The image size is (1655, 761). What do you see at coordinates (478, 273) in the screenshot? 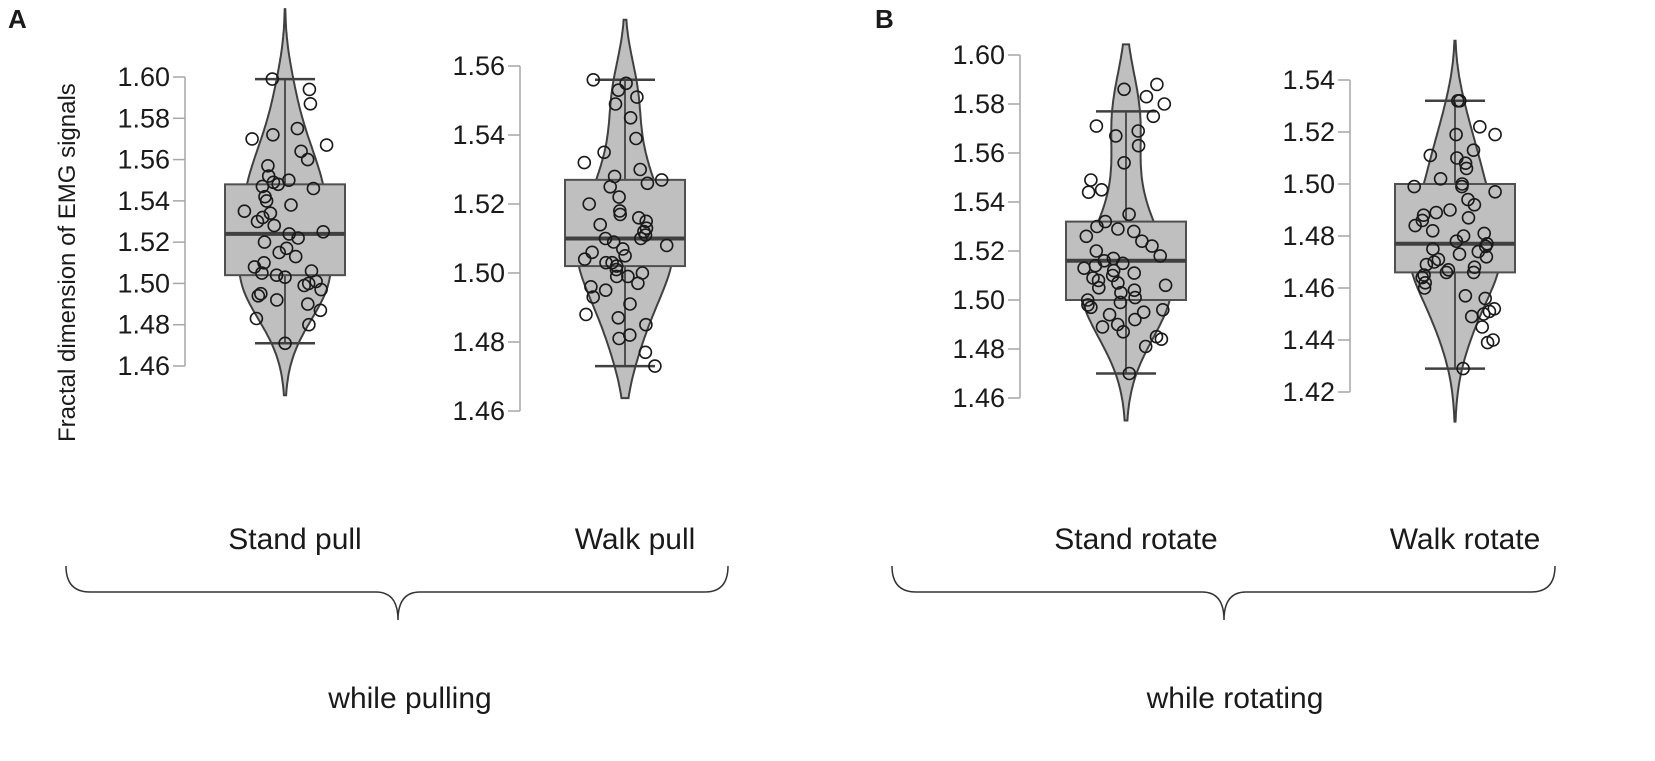
I see `y-tick-label-walk-pull-2: 1.50` at bounding box center [478, 273].